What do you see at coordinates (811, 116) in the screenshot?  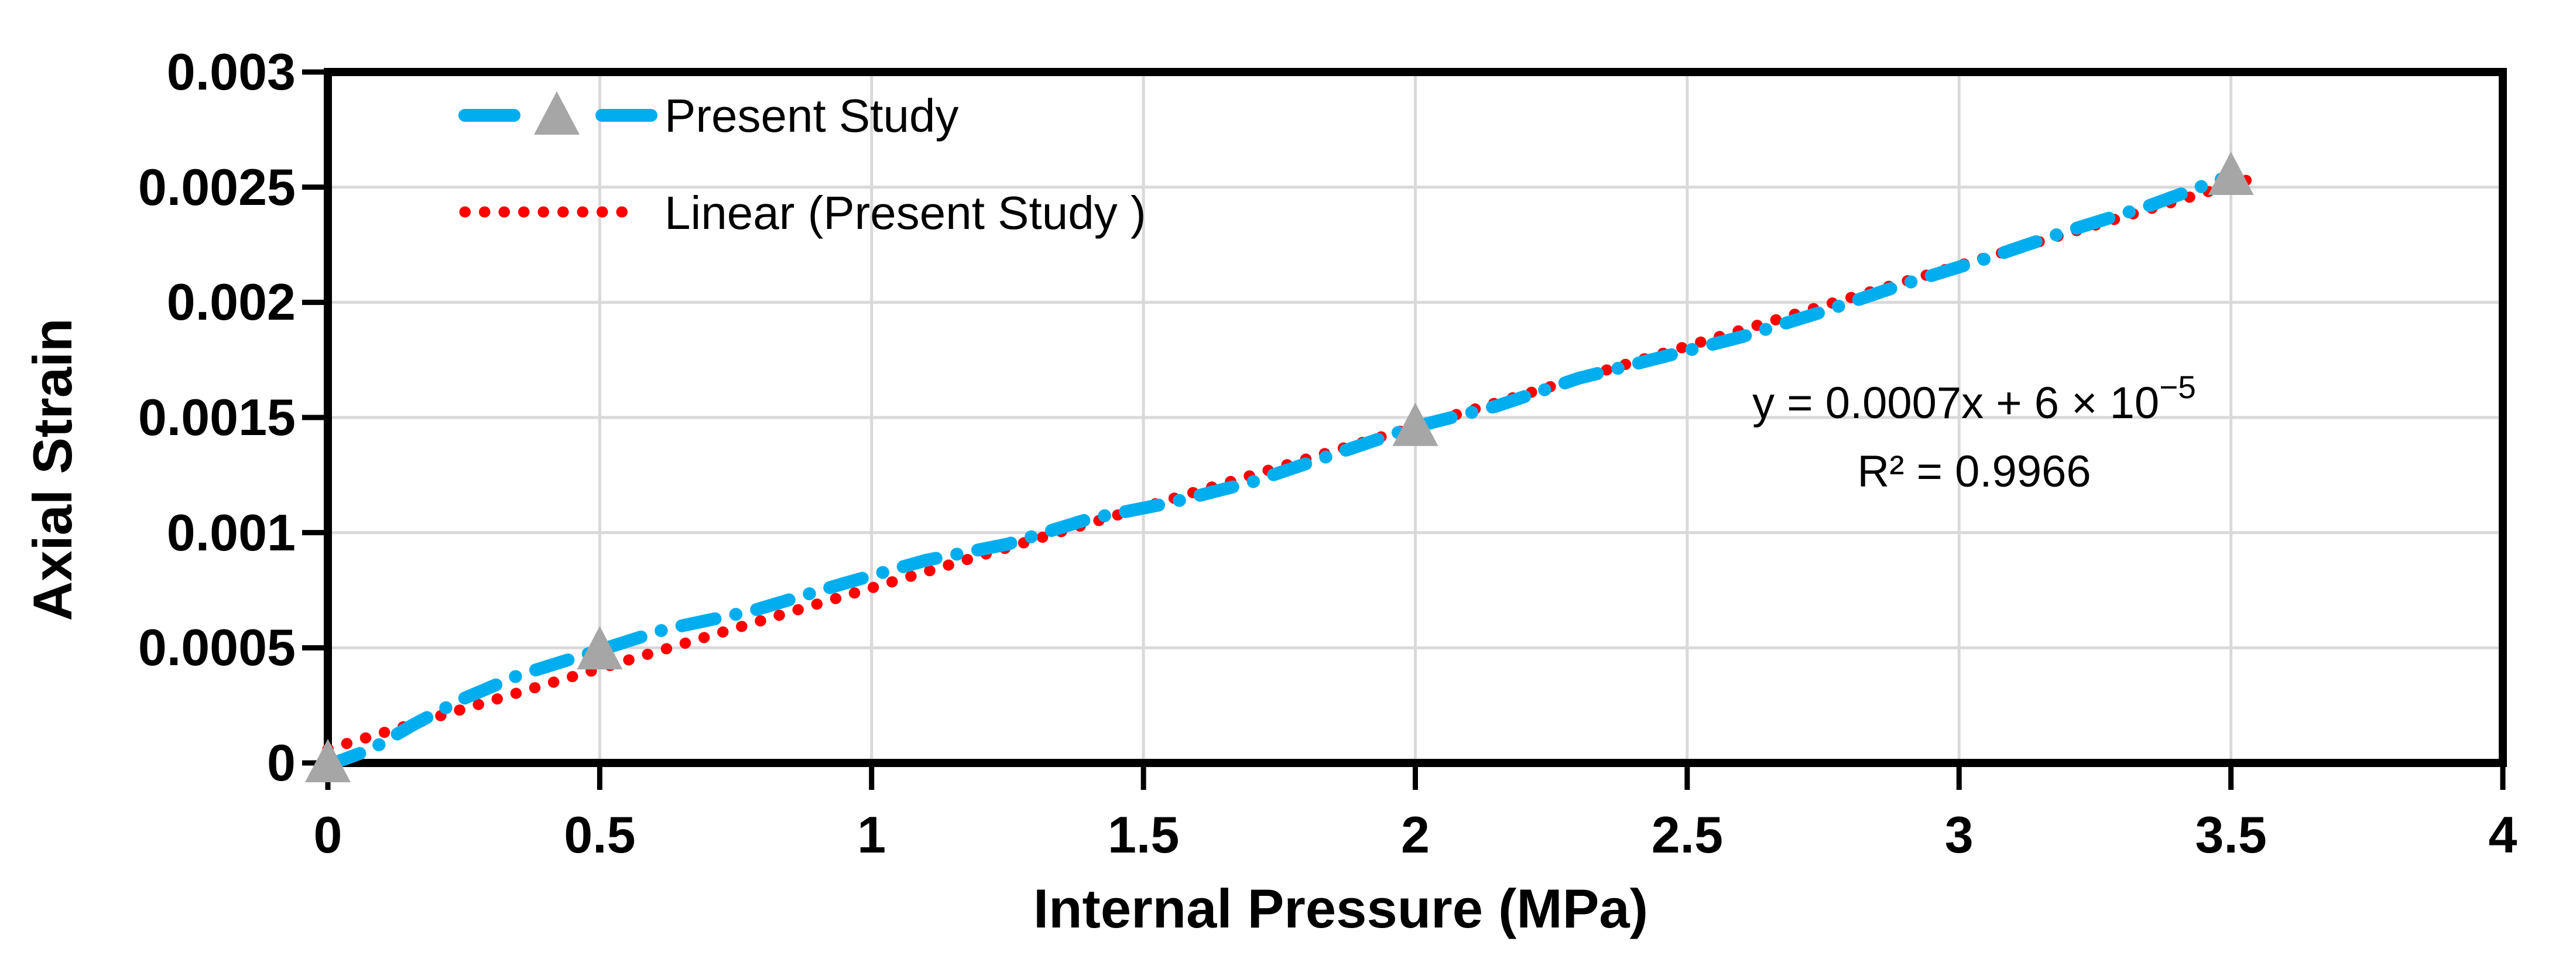 I see `legend-label-present-study: Present Study` at bounding box center [811, 116].